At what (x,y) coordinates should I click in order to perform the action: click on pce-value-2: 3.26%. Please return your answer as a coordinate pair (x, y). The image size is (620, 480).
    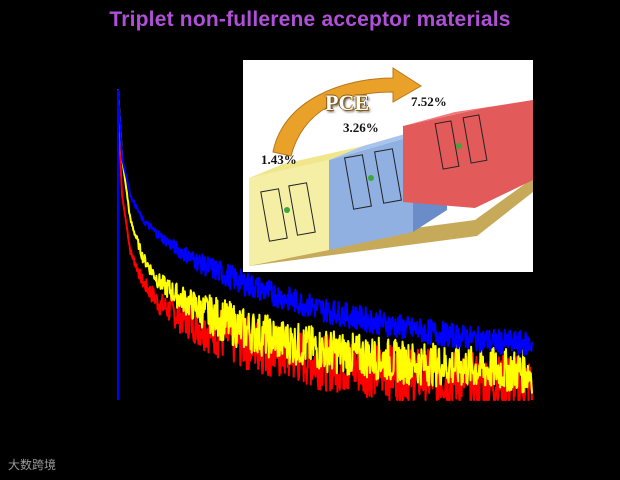
    Looking at the image, I should click on (361, 127).